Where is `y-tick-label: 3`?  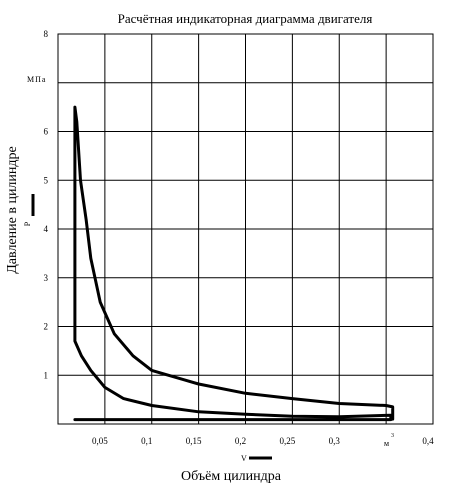 y-tick-label: 3 is located at coordinates (46, 278).